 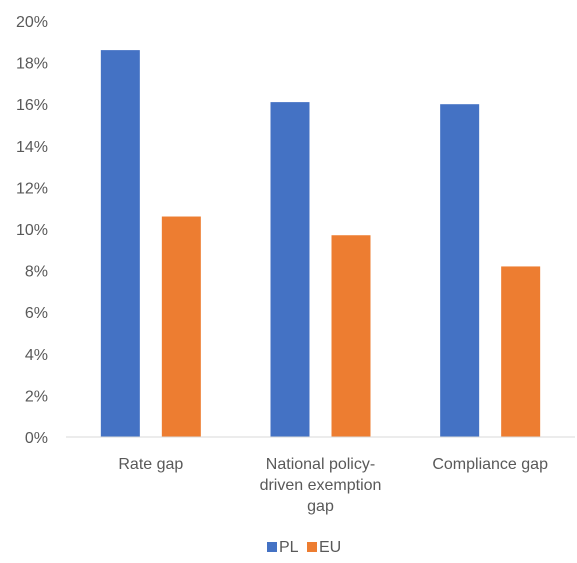 What do you see at coordinates (490, 464) in the screenshot?
I see `x-tick-label: Compliance gap` at bounding box center [490, 464].